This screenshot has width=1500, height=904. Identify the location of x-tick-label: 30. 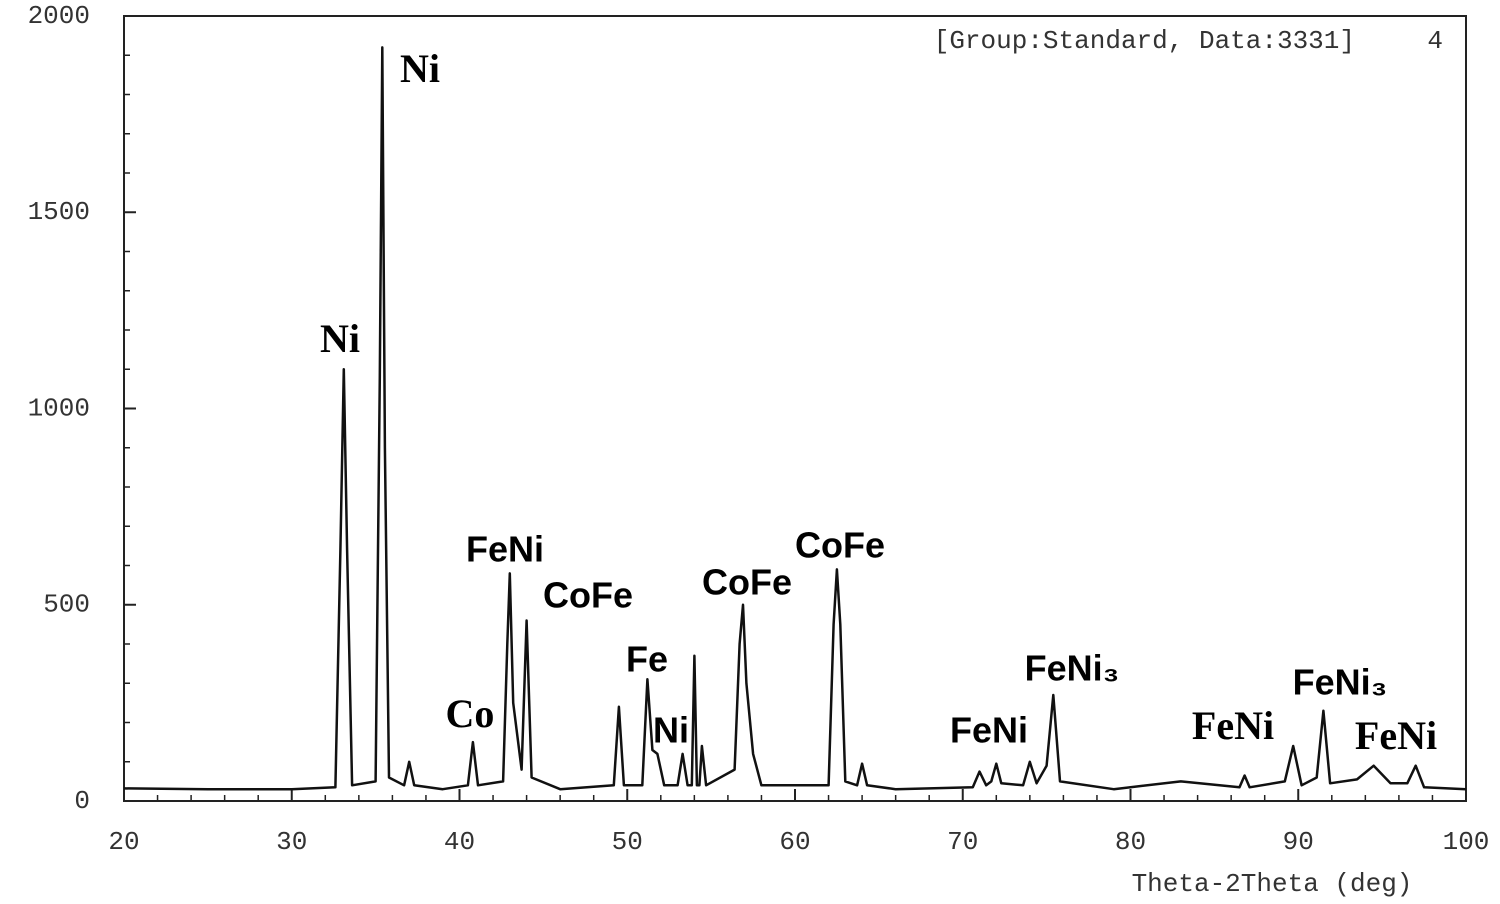
(291, 842).